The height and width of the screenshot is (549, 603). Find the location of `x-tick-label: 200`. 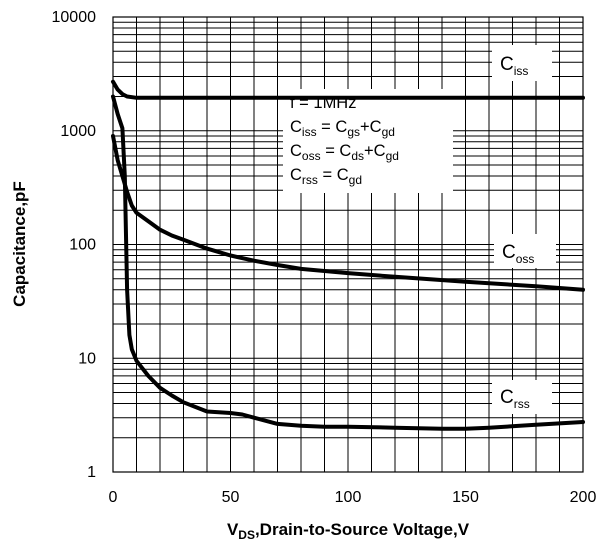

x-tick-label: 200 is located at coordinates (583, 497).